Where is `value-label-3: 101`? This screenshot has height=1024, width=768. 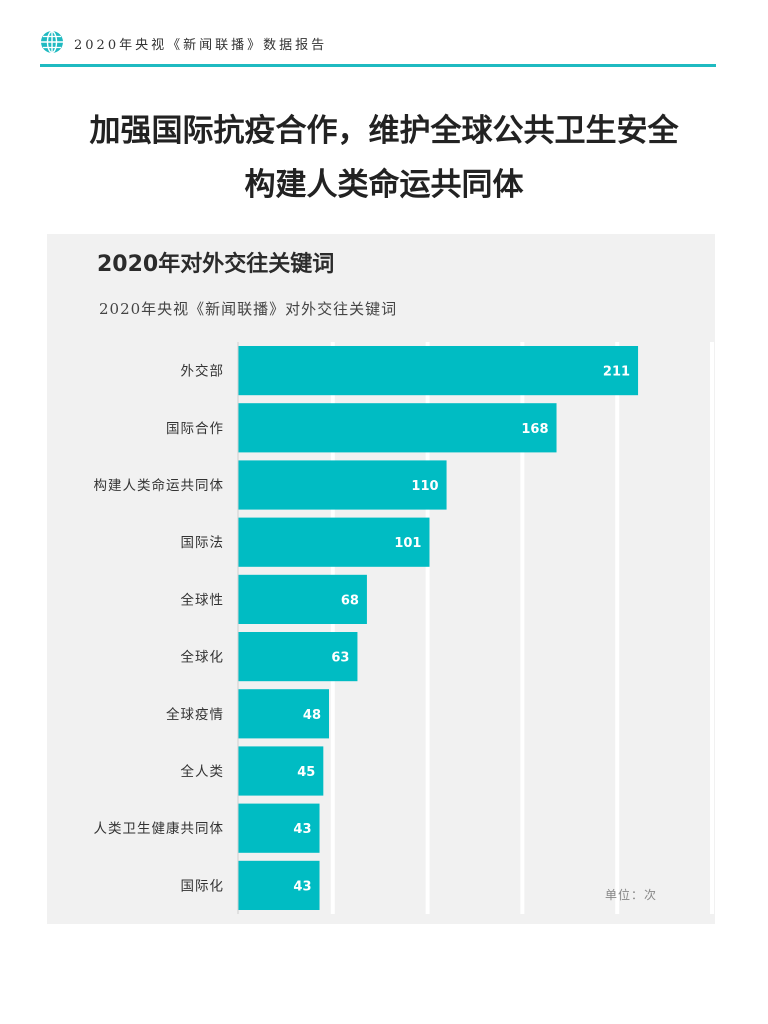 value-label-3: 101 is located at coordinates (407, 543).